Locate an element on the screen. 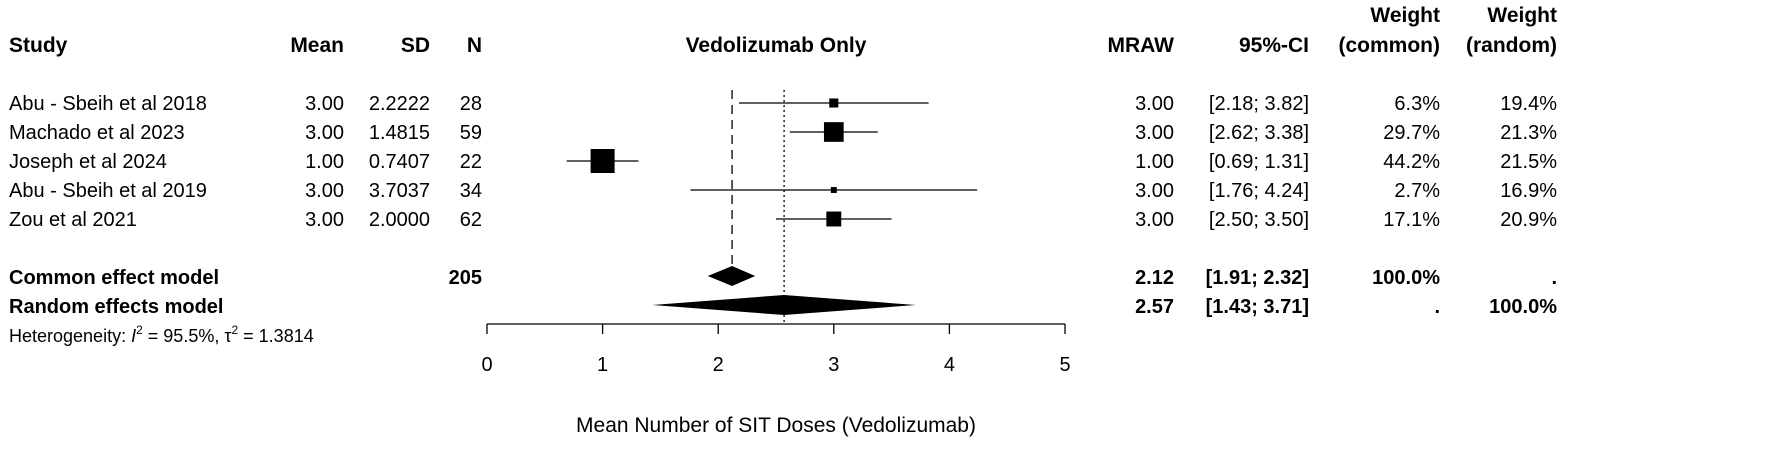 The width and height of the screenshot is (1772, 469). header-sd: SD is located at coordinates (415, 45).